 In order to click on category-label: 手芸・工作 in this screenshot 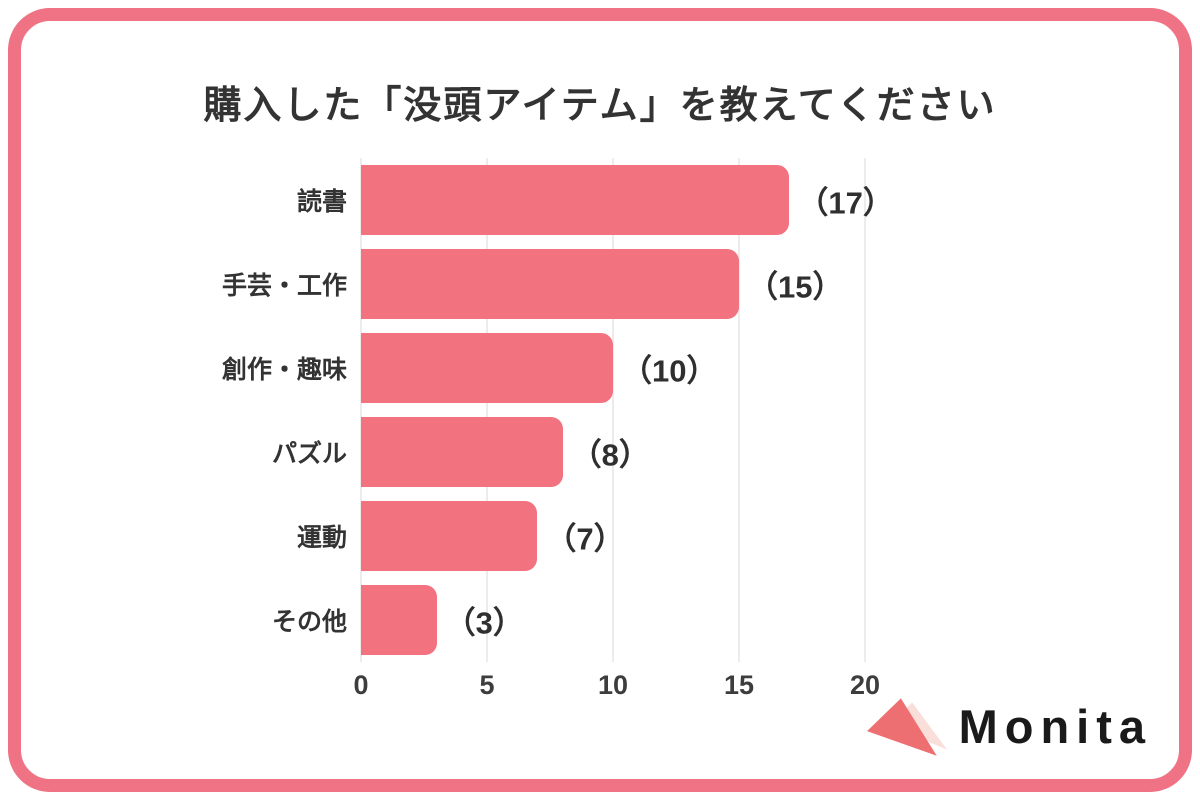, I will do `click(284, 286)`.